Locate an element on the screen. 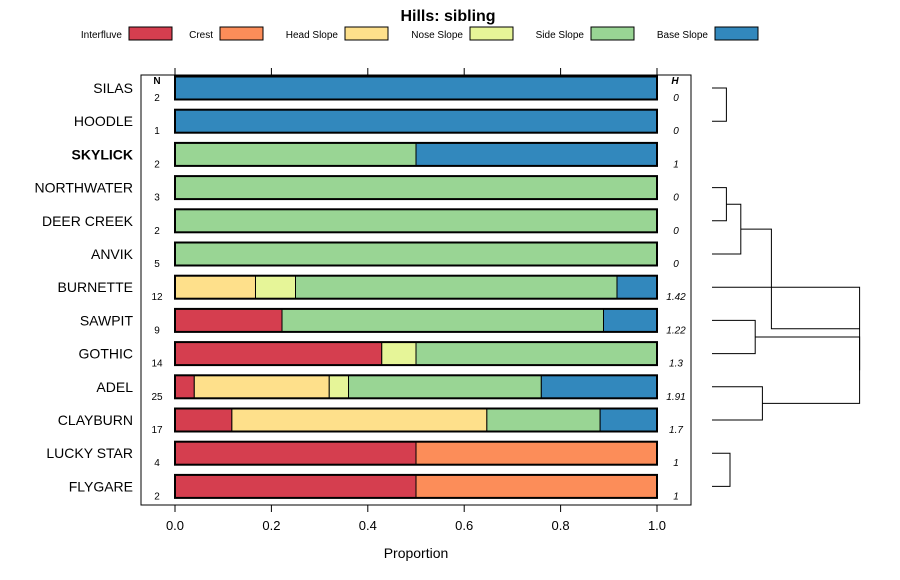 The height and width of the screenshot is (580, 900). row-label-burnette: BURNETTE is located at coordinates (95, 287).